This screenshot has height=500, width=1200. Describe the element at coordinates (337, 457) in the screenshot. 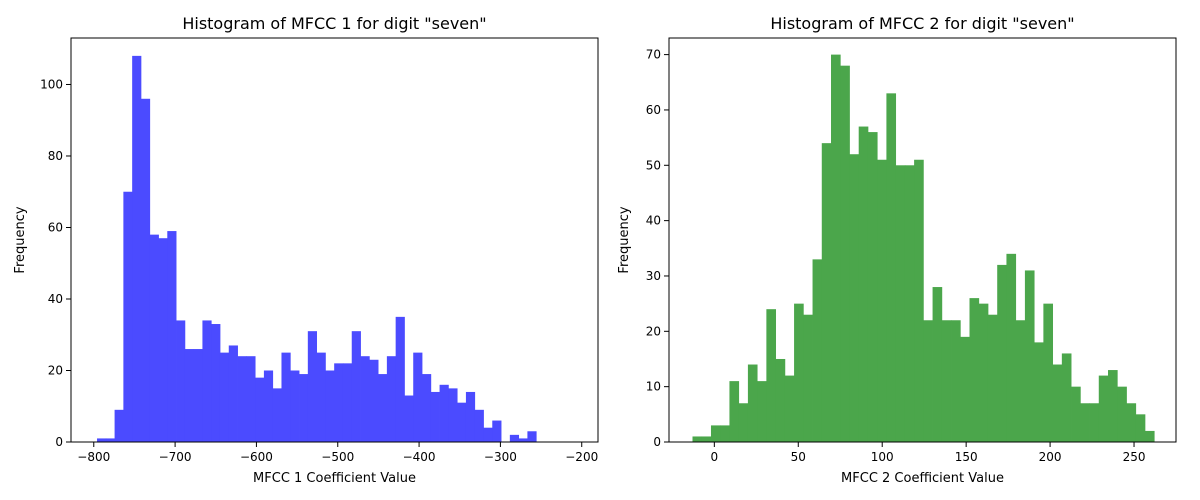

I see `x-tick-label: −500` at that location.